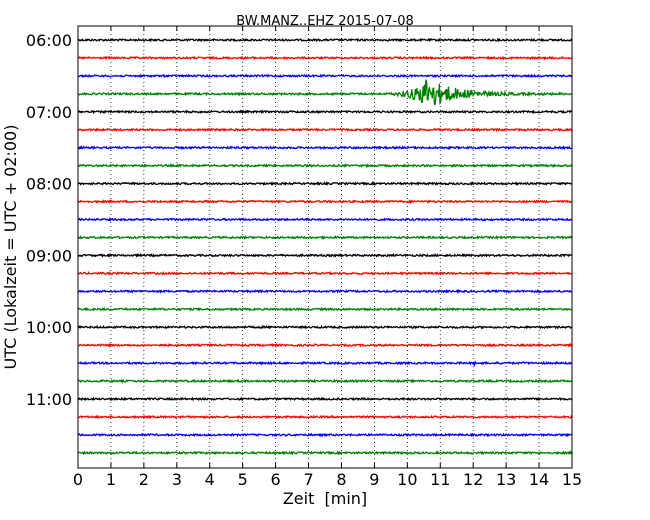  I want to click on y-tick-label: 06:00, so click(49, 40).